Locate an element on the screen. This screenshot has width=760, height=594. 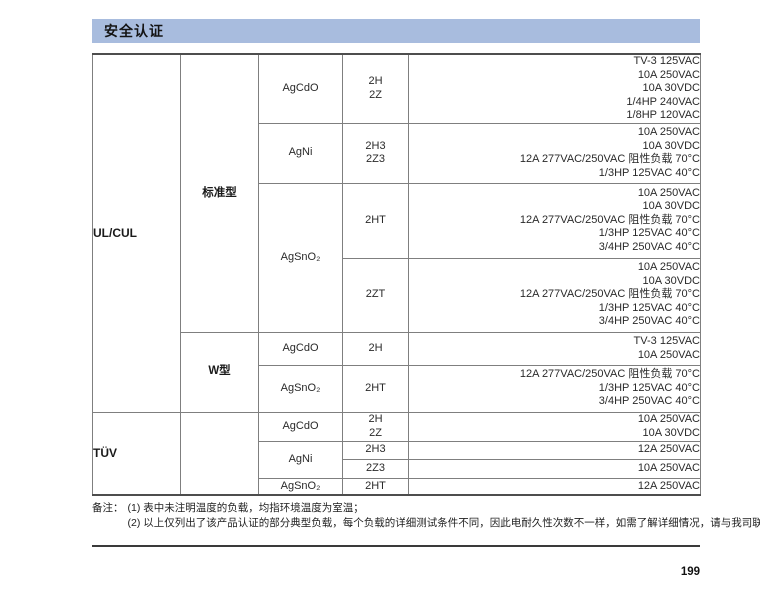
type-cell: W型 is located at coordinates (219, 372).